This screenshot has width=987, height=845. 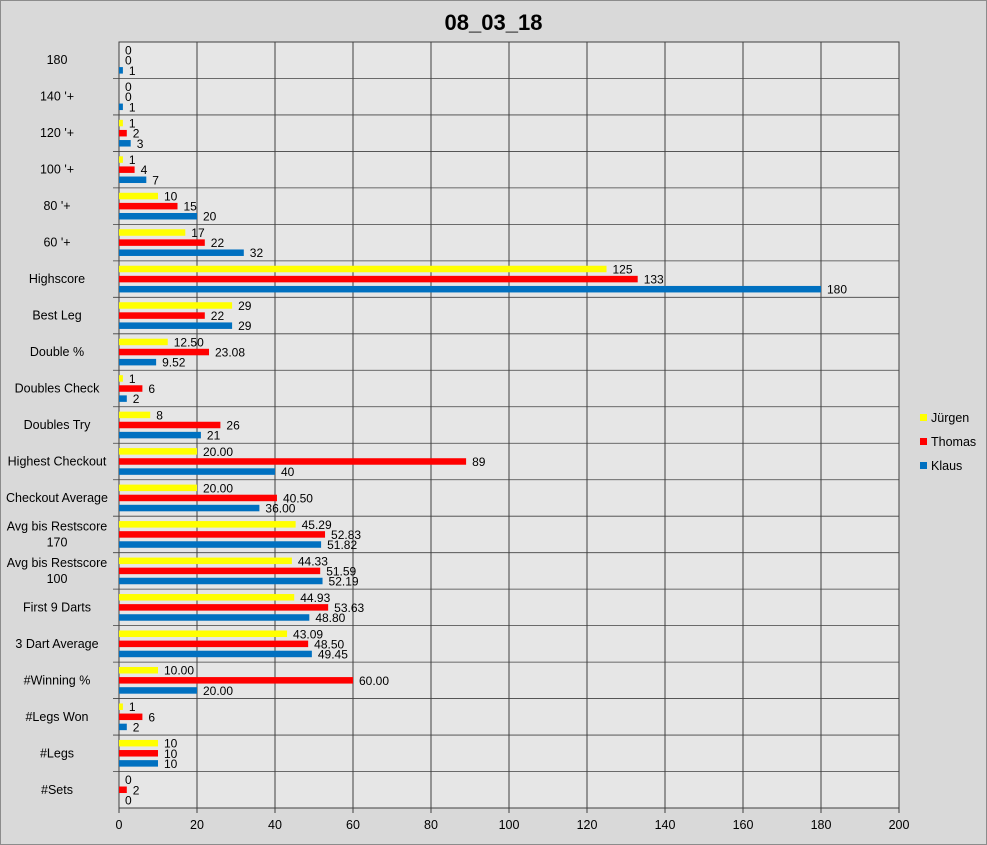 I want to click on data-label: 48.50, so click(x=329, y=644).